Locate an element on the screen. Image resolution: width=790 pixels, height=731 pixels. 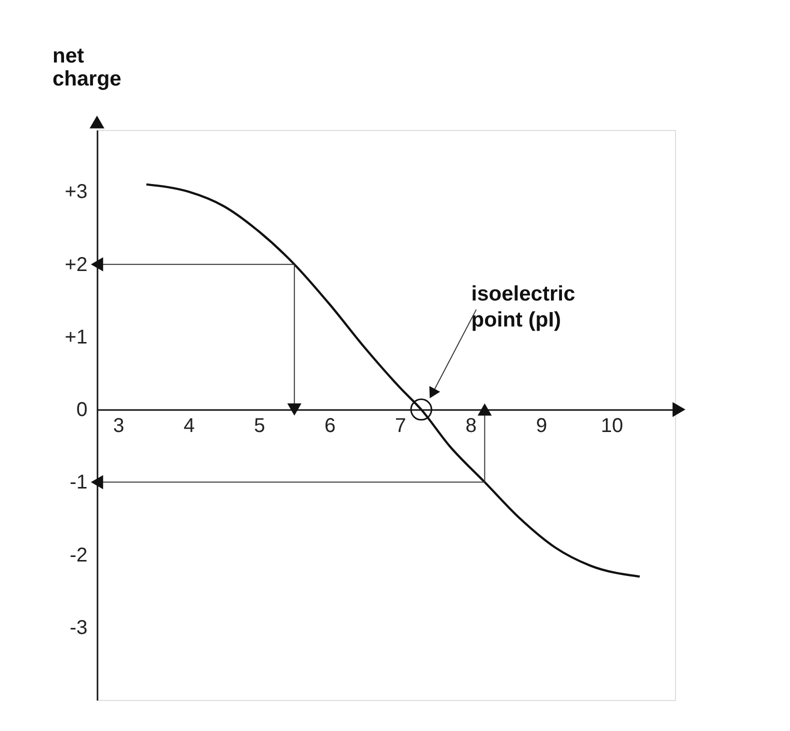
y-tick-label: +3 is located at coordinates (76, 192).